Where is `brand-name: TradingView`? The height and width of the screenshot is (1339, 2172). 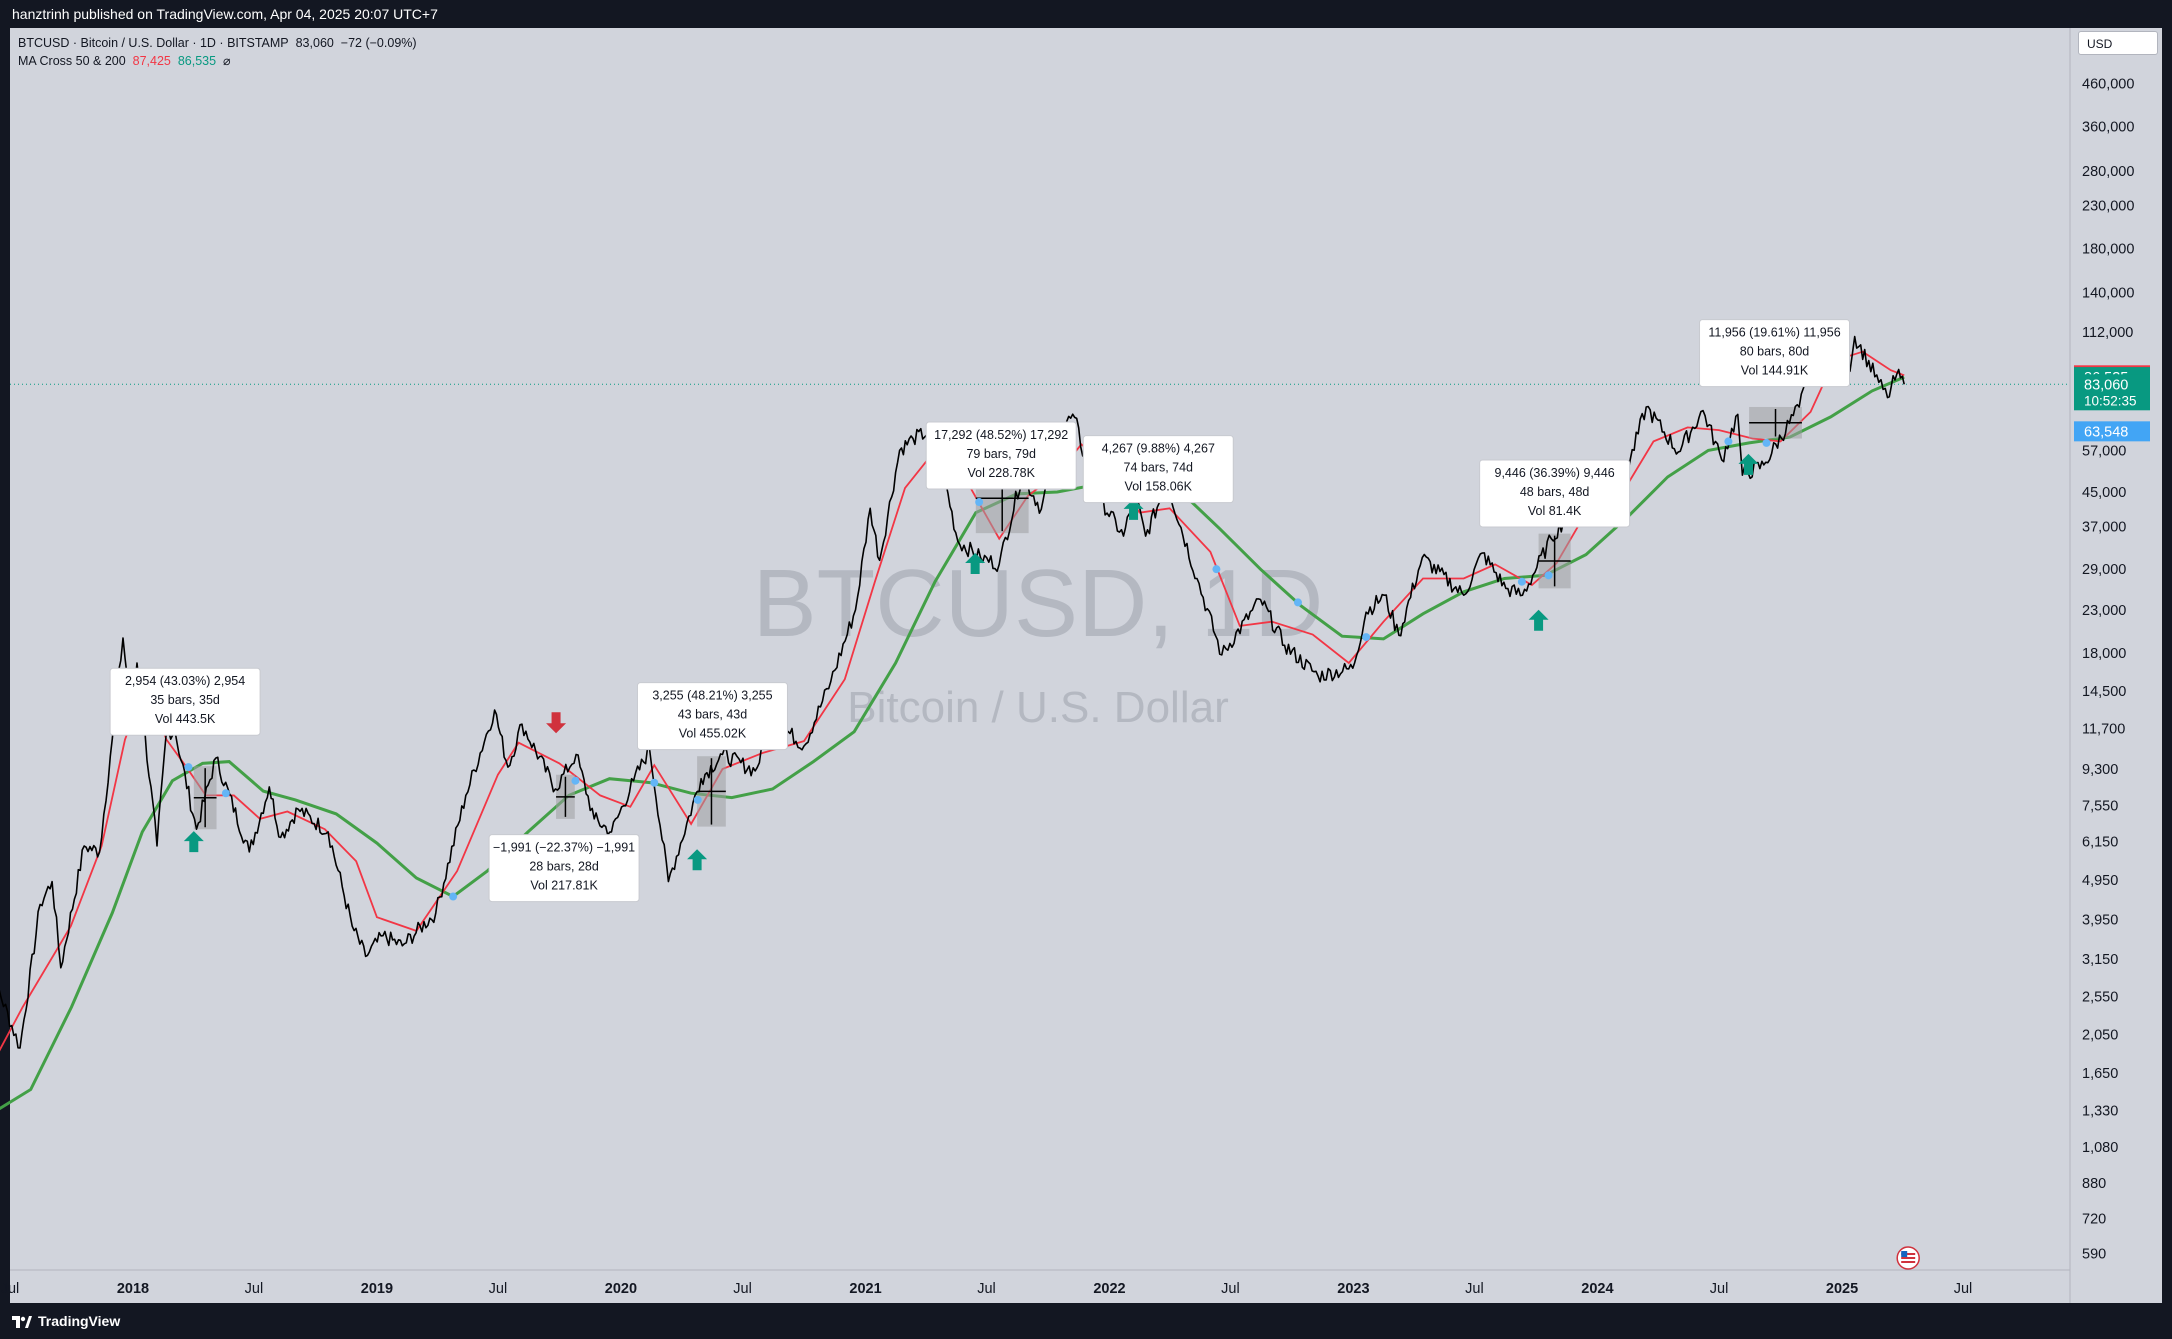 brand-name: TradingView is located at coordinates (79, 1321).